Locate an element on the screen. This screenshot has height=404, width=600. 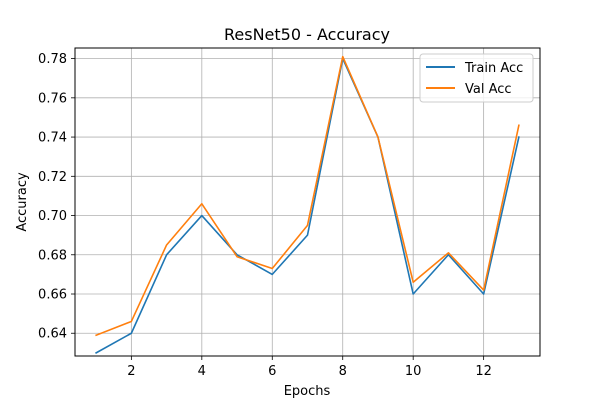
legend-label-val-acc: Val Acc is located at coordinates (488, 89).